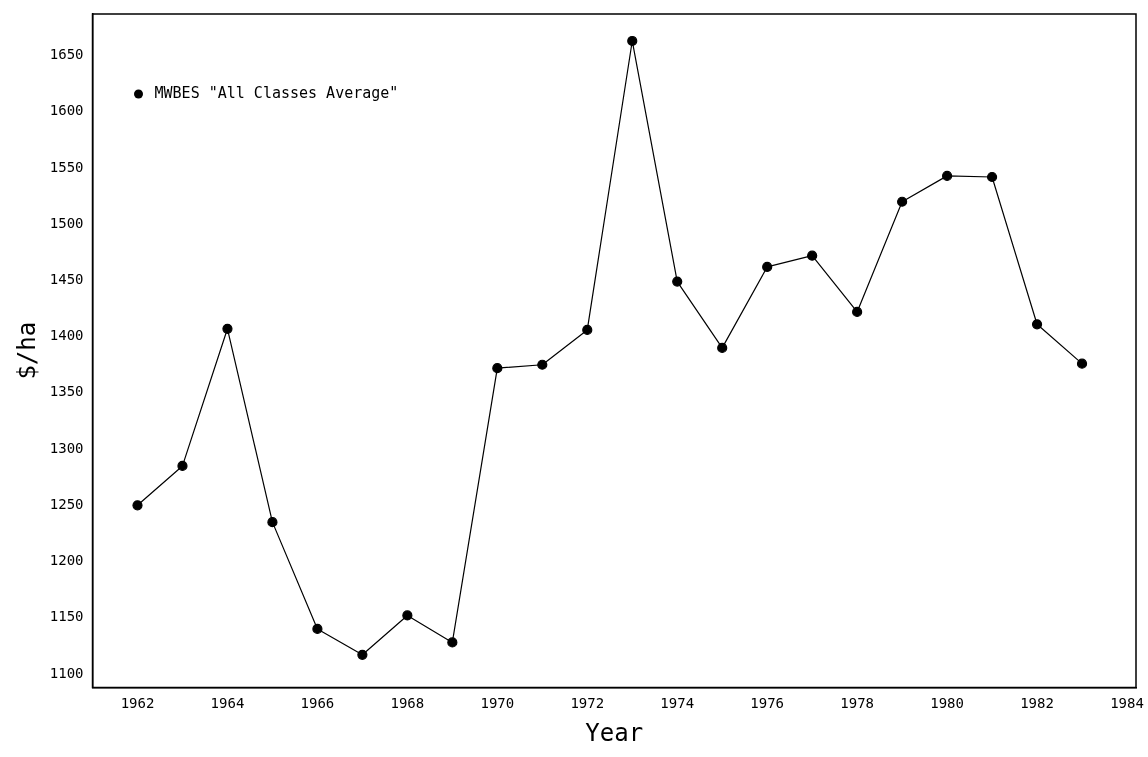 The height and width of the screenshot is (757, 1148). I want to click on y-tick-label: 1450, so click(66, 279).